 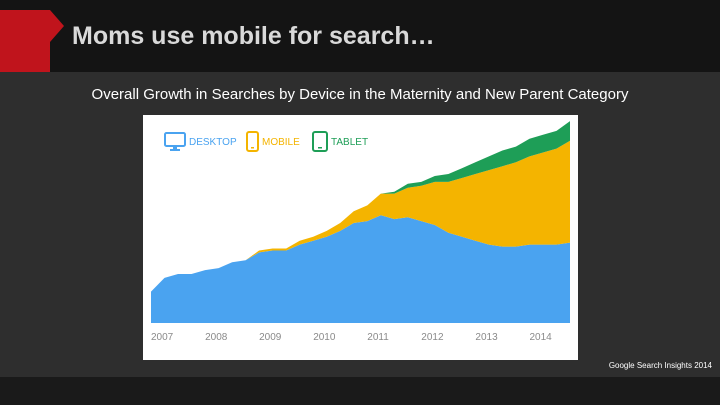 I want to click on x-tick-label: 2008, so click(x=216, y=337).